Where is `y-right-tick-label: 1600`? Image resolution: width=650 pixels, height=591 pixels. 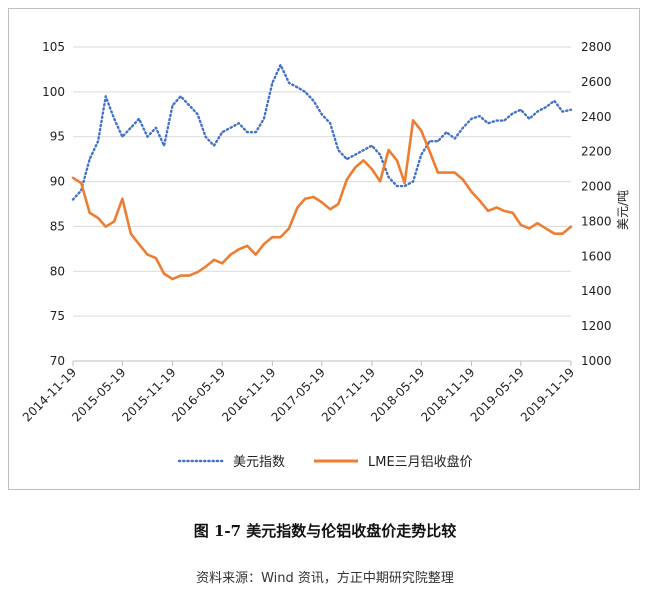 y-right-tick-label: 1600 is located at coordinates (596, 256).